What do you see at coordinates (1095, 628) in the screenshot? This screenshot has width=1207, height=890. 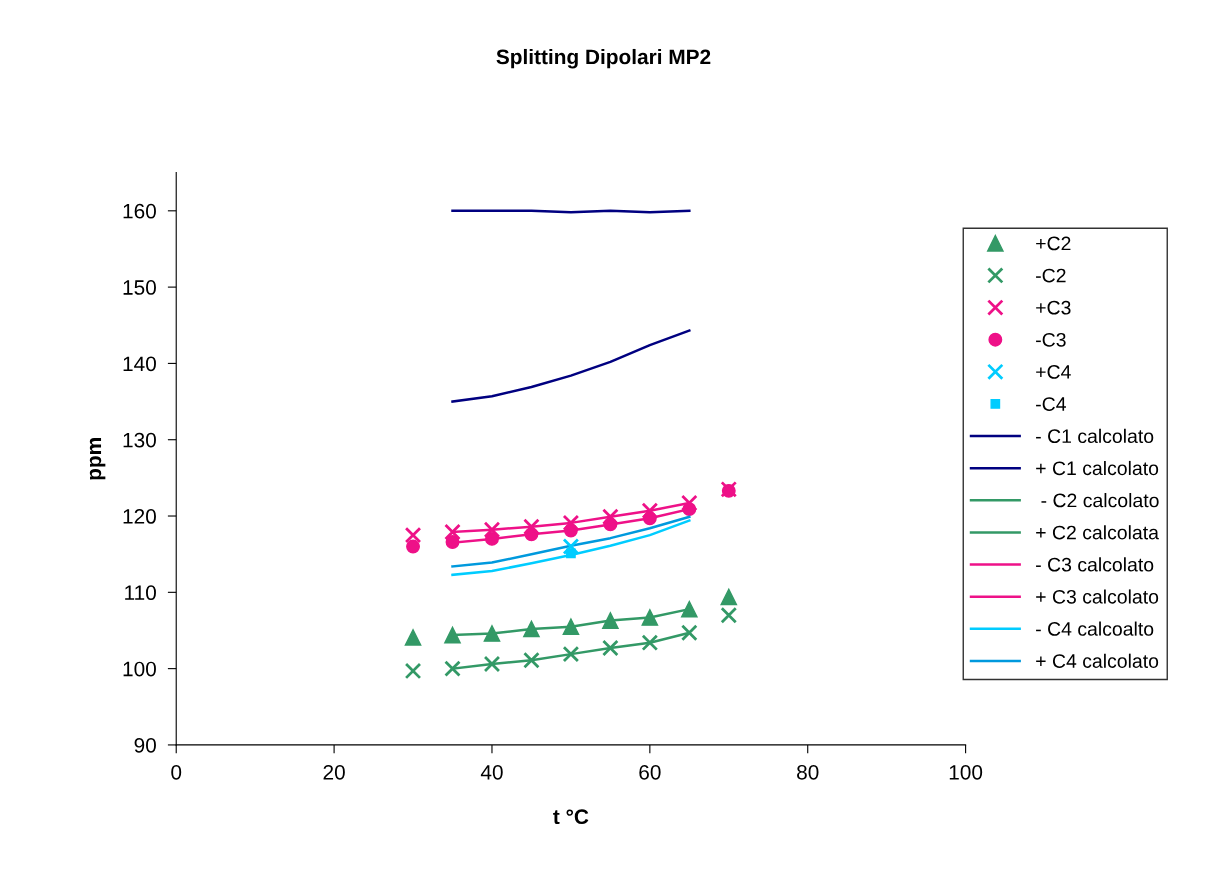 I see `legend-label: - C4 calcoalto` at bounding box center [1095, 628].